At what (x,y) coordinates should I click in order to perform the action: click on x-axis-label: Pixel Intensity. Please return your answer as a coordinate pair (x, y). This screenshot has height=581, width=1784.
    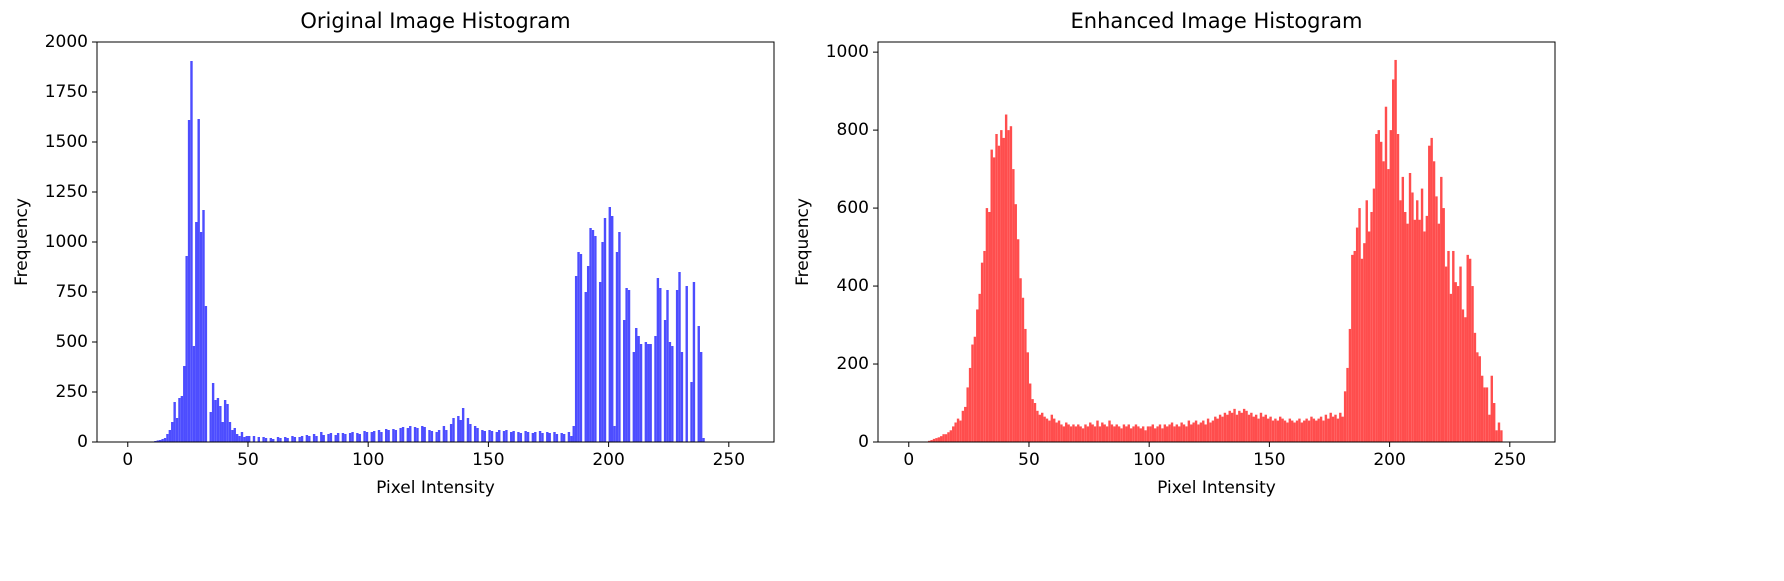
    Looking at the image, I should click on (435, 488).